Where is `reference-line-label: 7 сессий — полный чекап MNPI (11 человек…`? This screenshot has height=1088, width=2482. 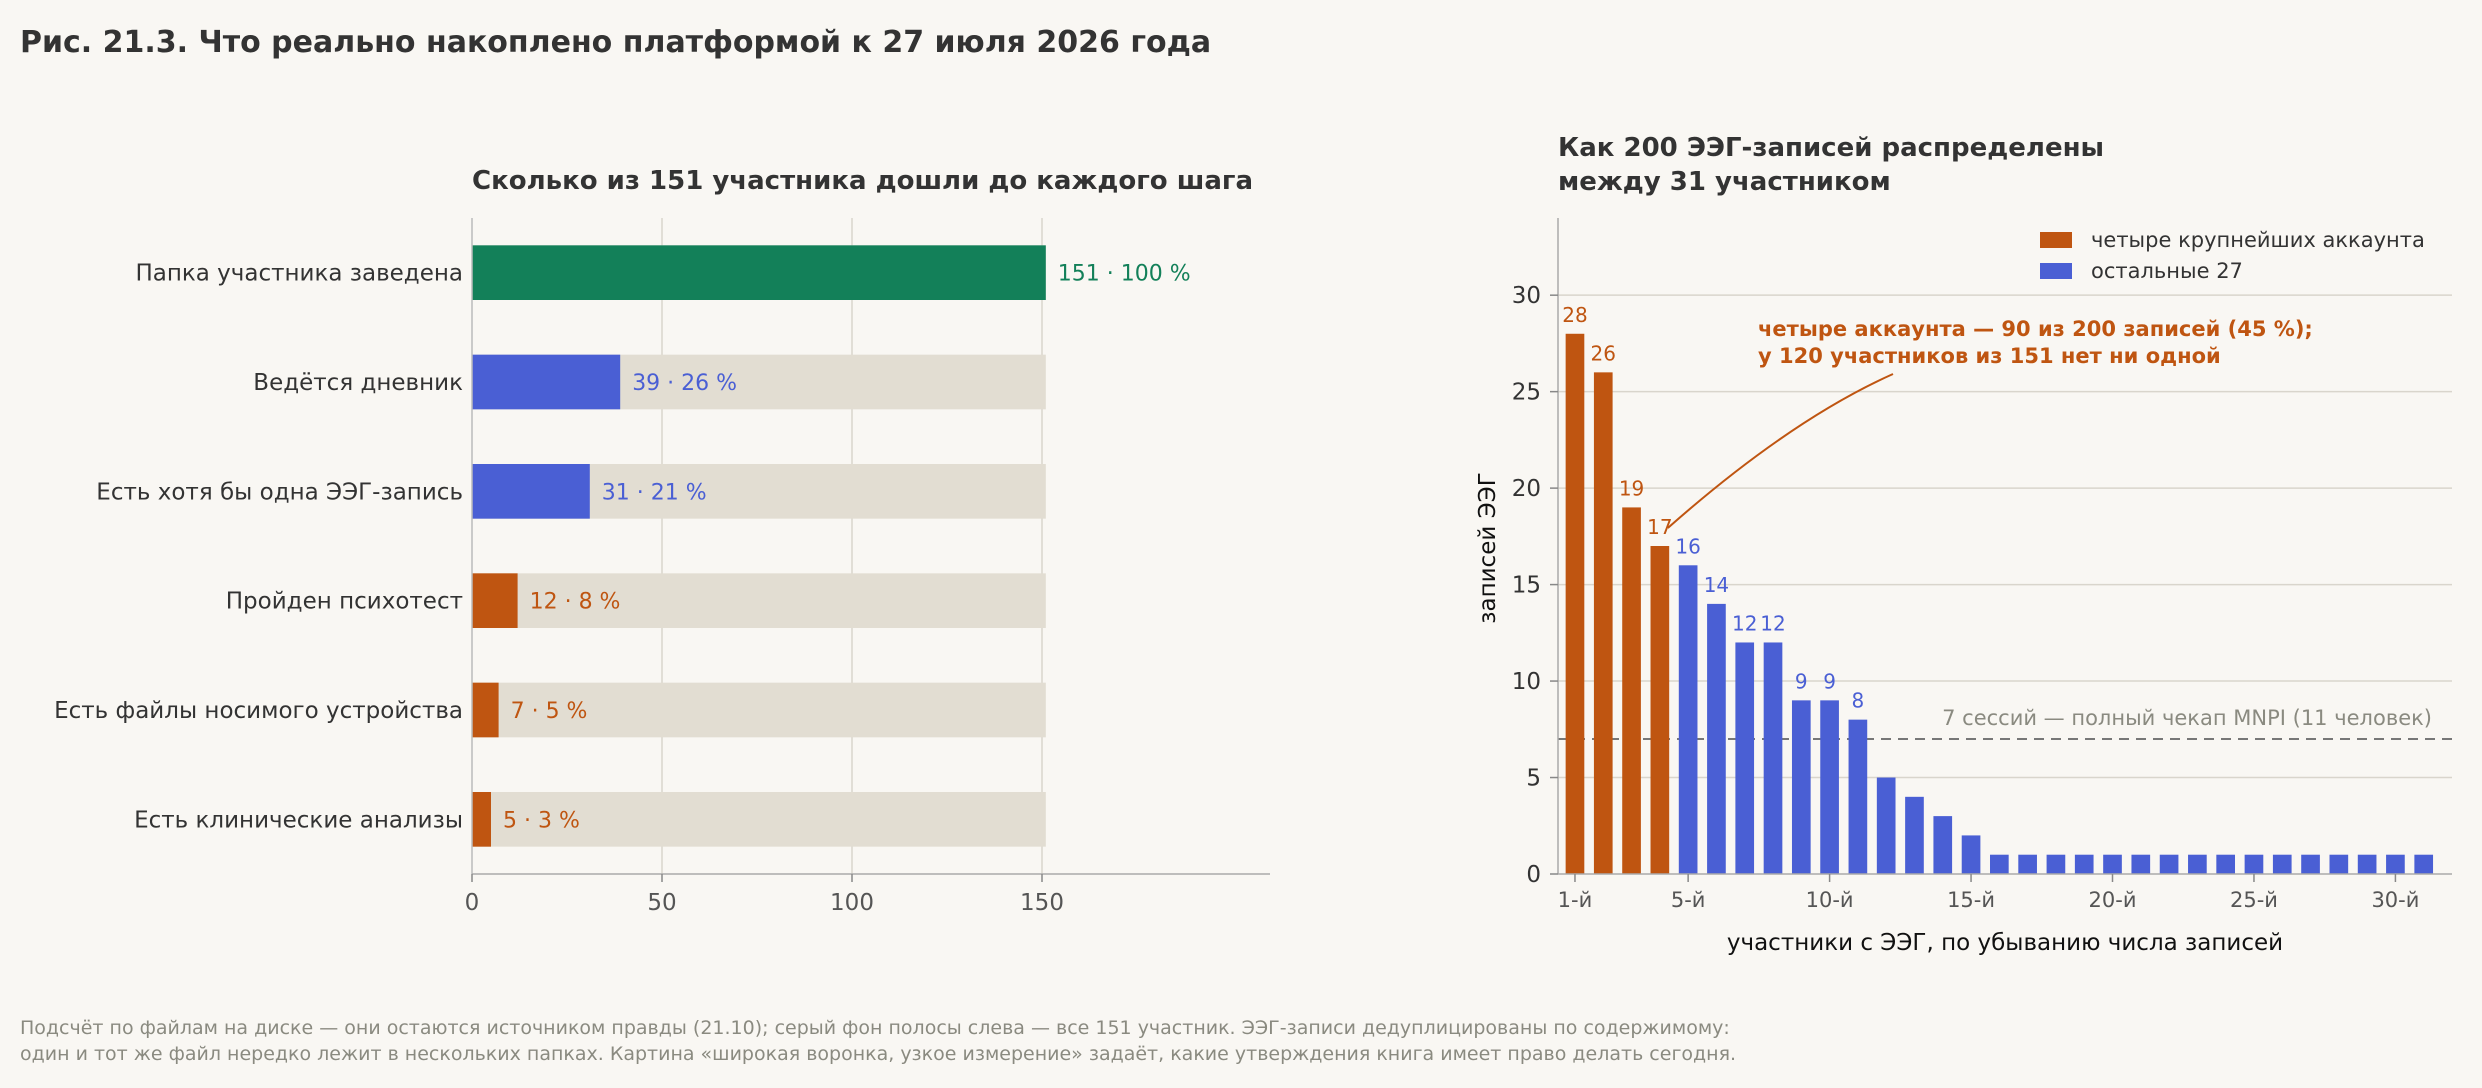
reference-line-label: 7 сессий — полный чекап MNPI (11 человек… is located at coordinates (2187, 718).